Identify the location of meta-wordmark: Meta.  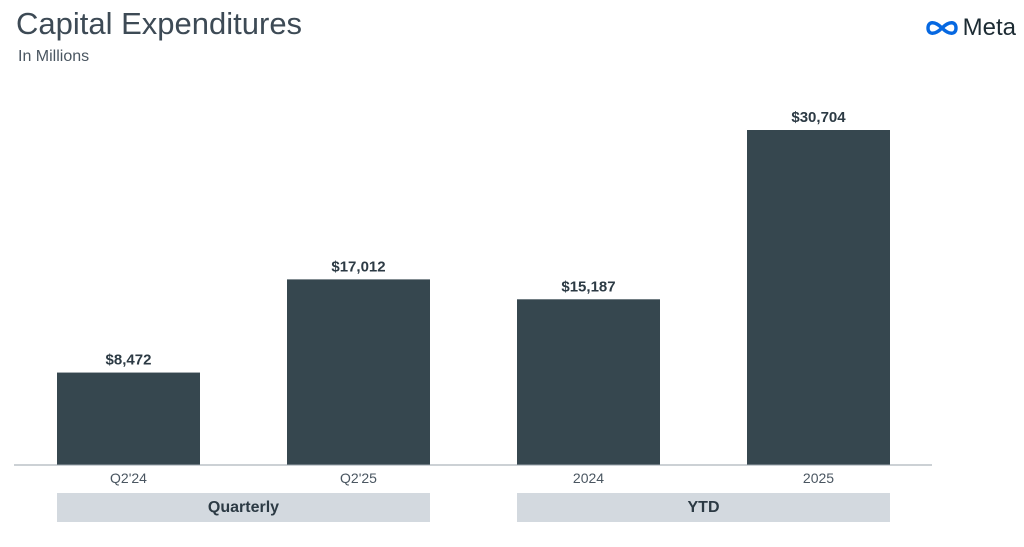
(989, 27).